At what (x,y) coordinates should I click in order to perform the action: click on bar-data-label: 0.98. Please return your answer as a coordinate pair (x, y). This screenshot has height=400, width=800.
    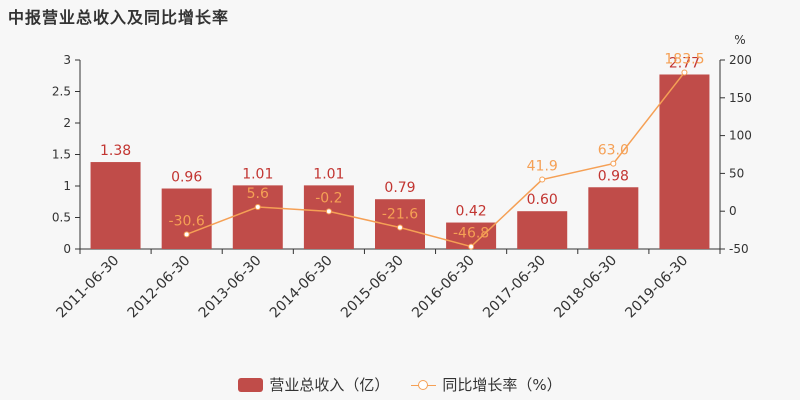
    Looking at the image, I should click on (613, 176).